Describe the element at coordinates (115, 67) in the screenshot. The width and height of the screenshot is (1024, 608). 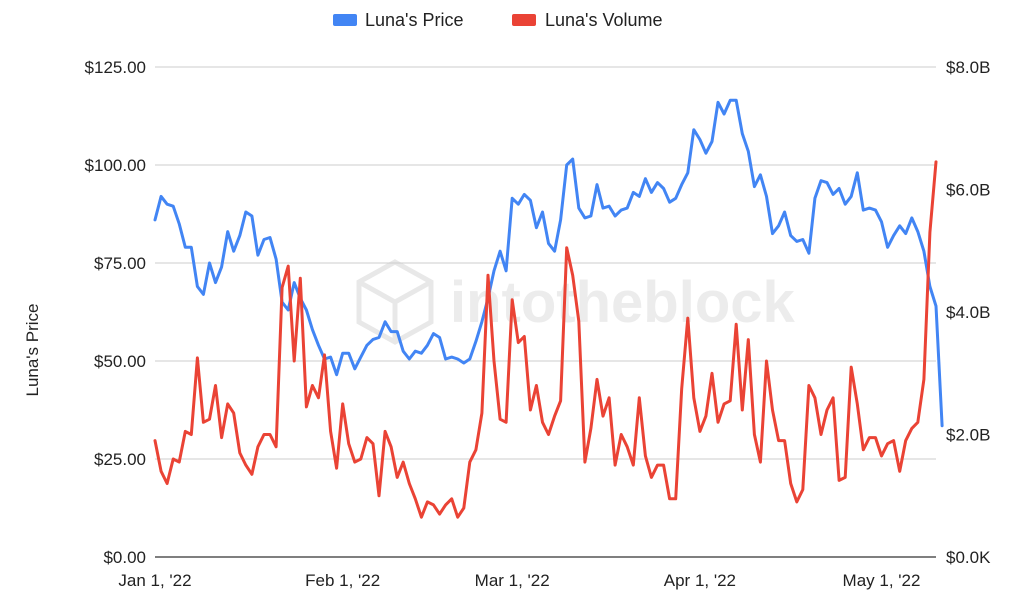
I see `left-tick-label: $125.00` at that location.